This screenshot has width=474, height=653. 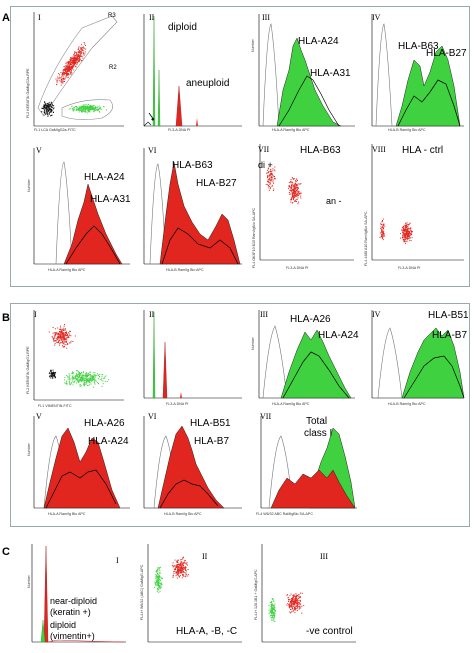 What do you see at coordinates (73, 79) in the screenshot?
I see `a1-scatter-dots` at bounding box center [73, 79].